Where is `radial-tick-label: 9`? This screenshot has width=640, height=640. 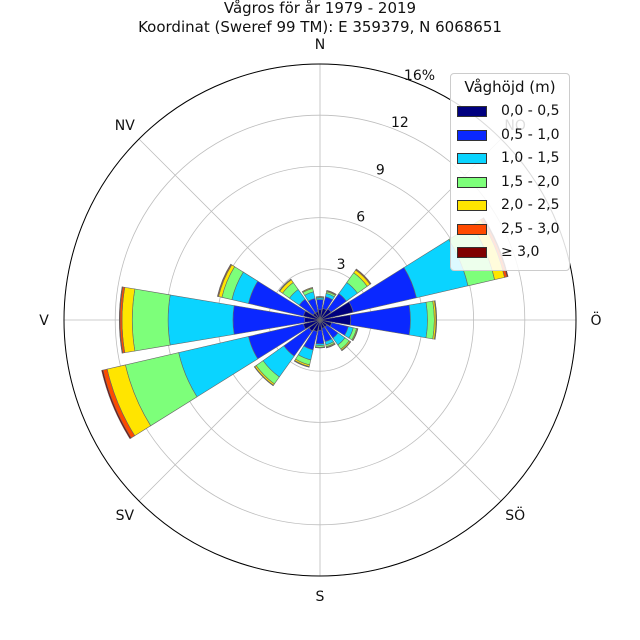 radial-tick-label: 9 is located at coordinates (380, 170).